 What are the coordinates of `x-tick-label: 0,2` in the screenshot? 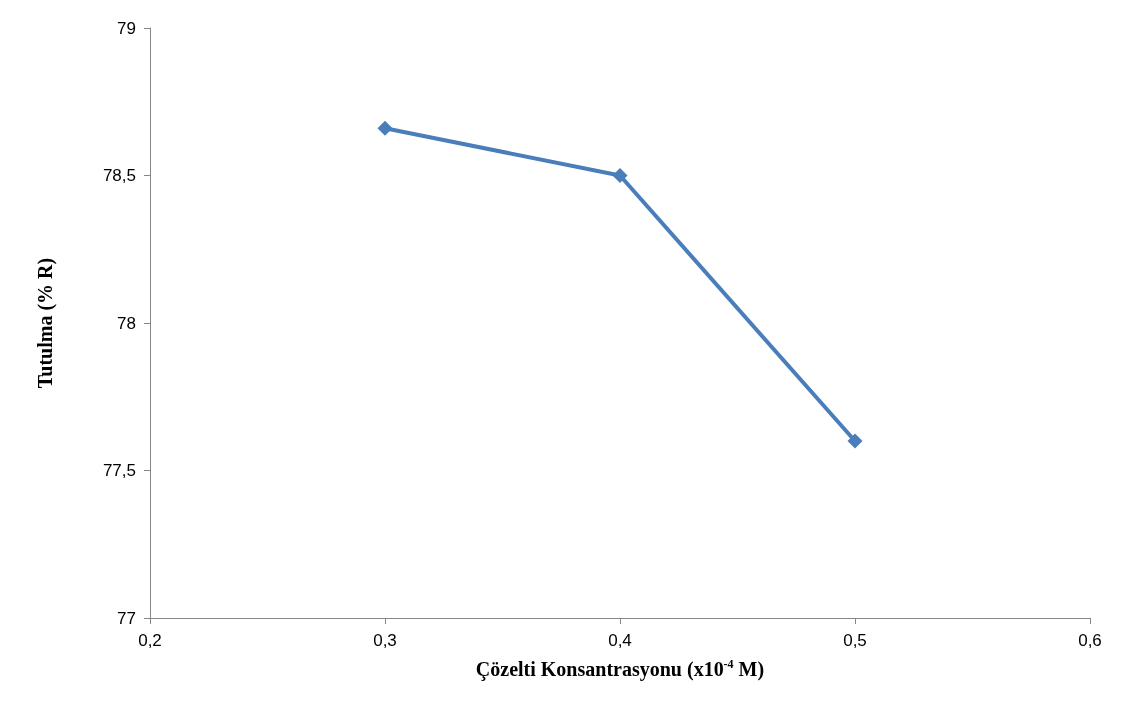 It's located at (150, 640).